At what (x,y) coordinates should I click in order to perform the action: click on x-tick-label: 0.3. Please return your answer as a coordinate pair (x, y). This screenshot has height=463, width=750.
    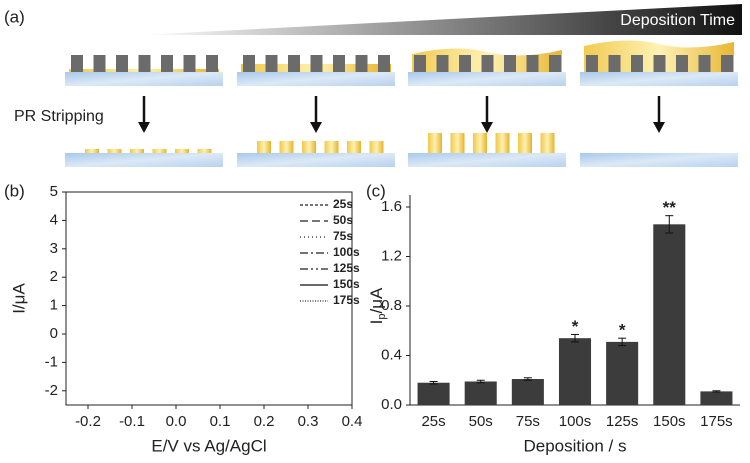
    Looking at the image, I should click on (308, 421).